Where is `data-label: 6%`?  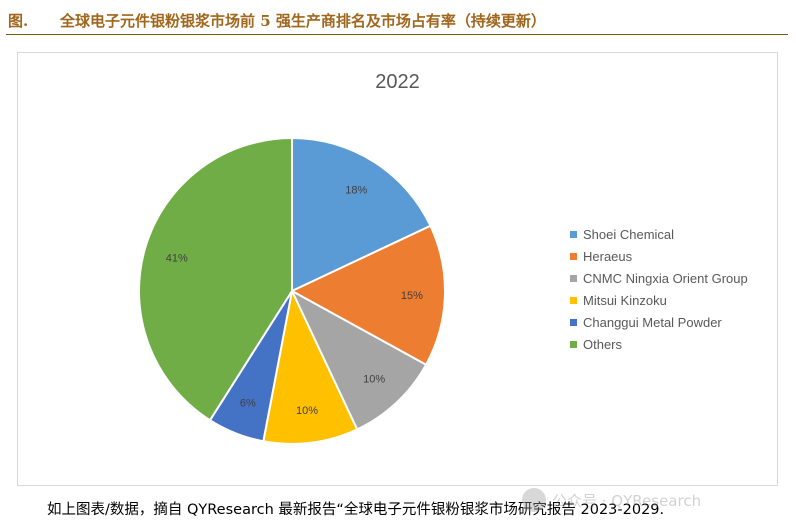
data-label: 6% is located at coordinates (248, 404).